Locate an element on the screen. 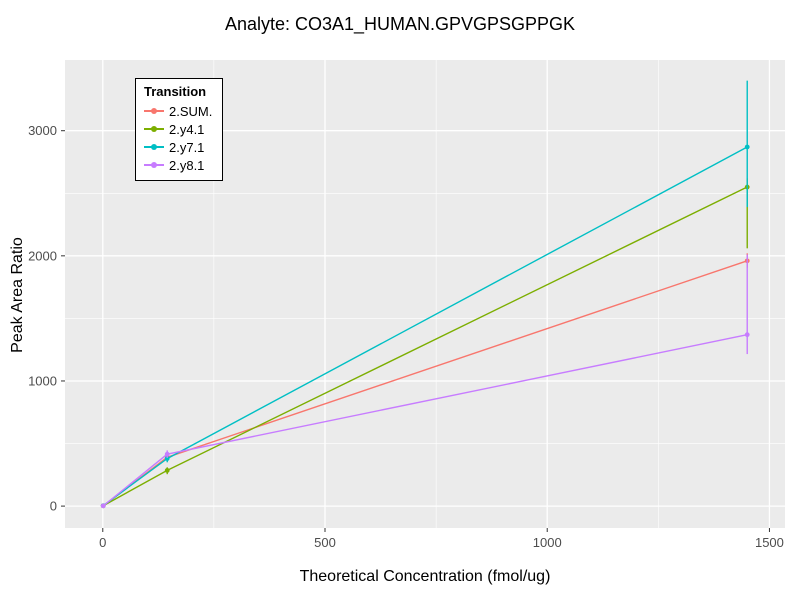  x-axis-title: Theoretical Concentration (fmol/ug) is located at coordinates (425, 576).